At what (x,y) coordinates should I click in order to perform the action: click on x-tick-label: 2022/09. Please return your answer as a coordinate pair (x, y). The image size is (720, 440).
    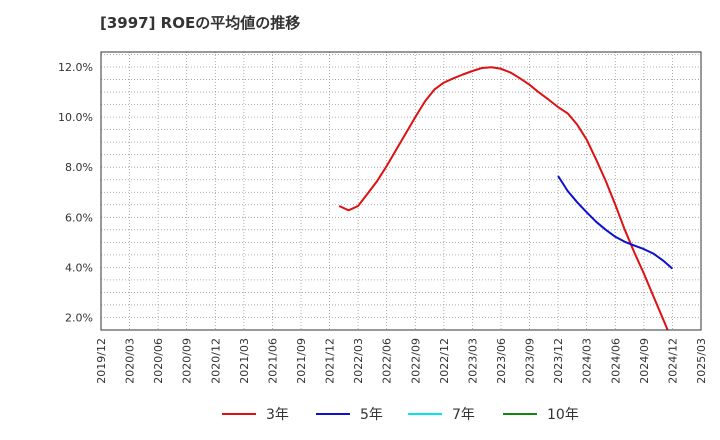
    Looking at the image, I should click on (415, 361).